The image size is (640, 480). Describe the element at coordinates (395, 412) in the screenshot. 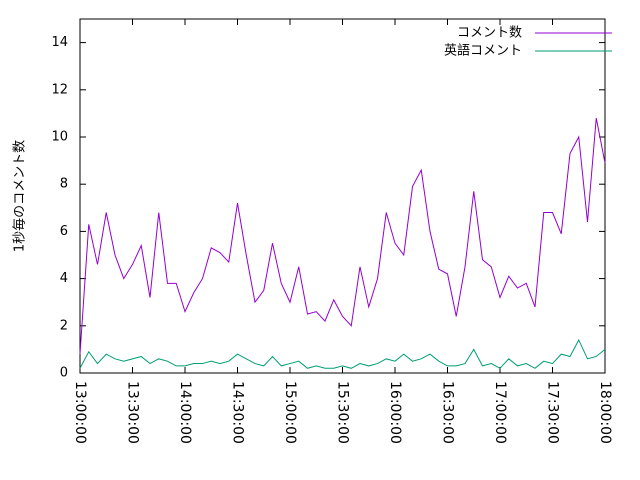

I see `x-tick-label: 16:00:00` at that location.